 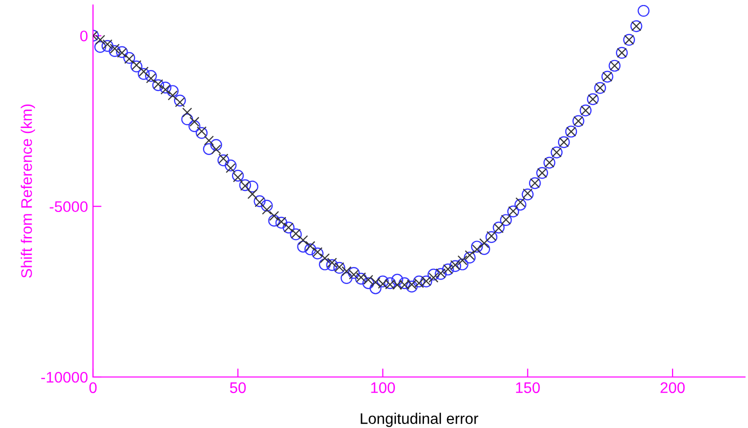 What do you see at coordinates (528, 388) in the screenshot?
I see `x-tick-label: 150` at bounding box center [528, 388].